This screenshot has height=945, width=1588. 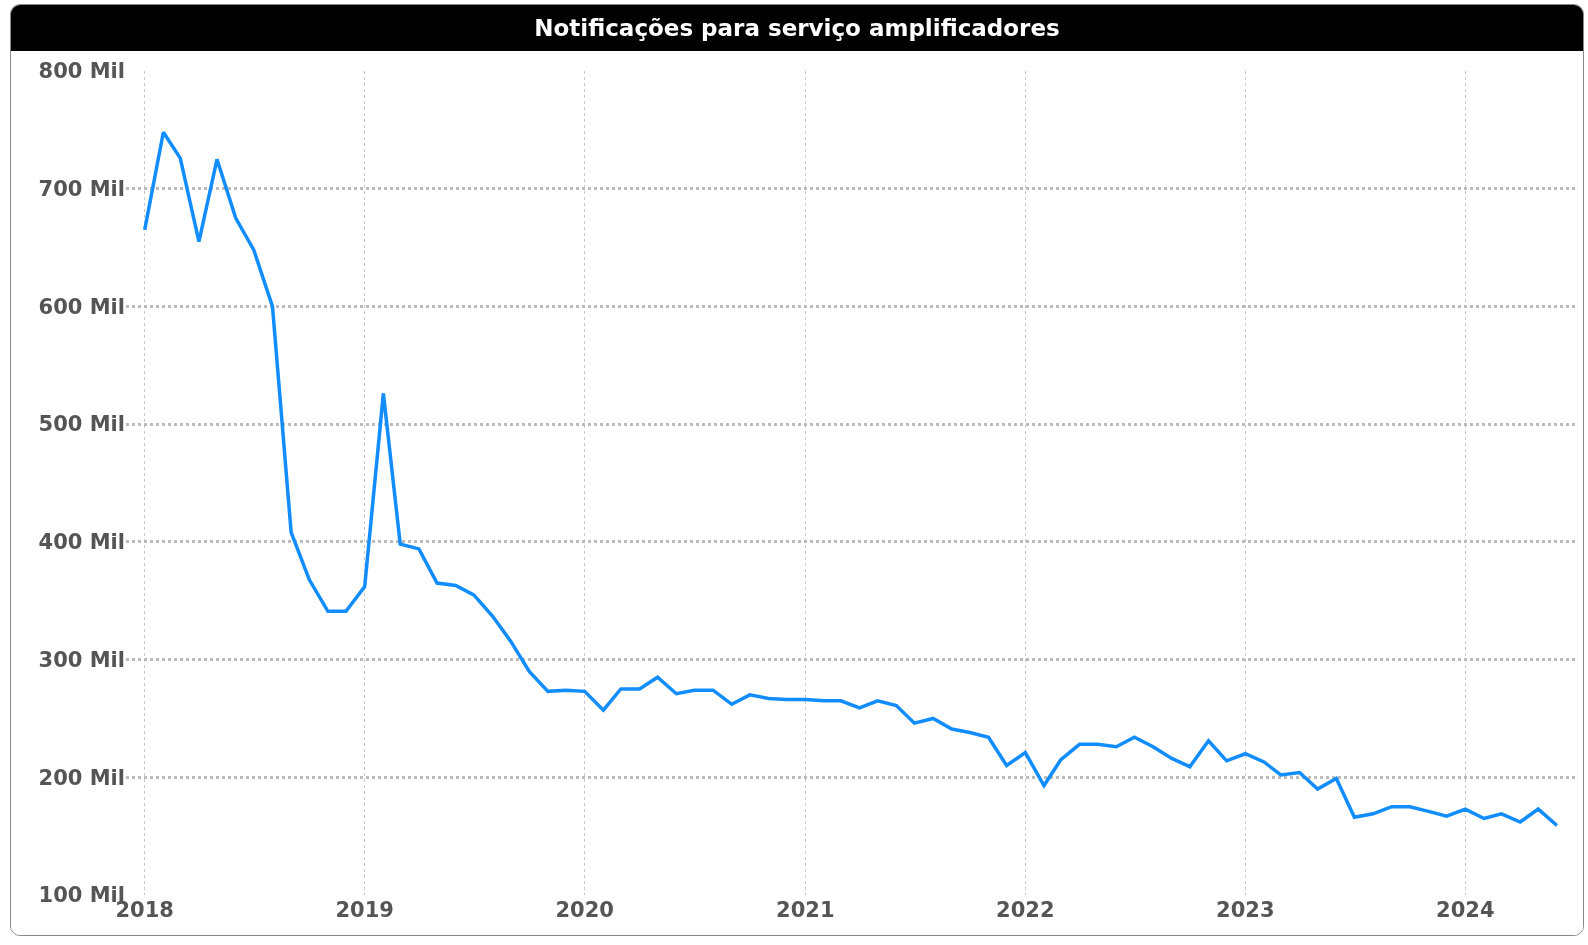 I want to click on x-tick-label: 2020, so click(x=584, y=910).